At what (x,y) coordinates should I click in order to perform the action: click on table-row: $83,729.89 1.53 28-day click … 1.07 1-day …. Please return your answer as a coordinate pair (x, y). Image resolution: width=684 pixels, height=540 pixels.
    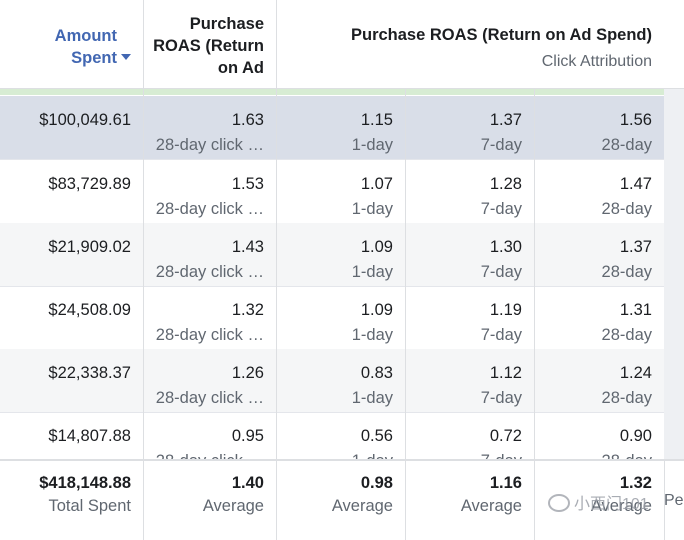
    Looking at the image, I should click on (342, 192).